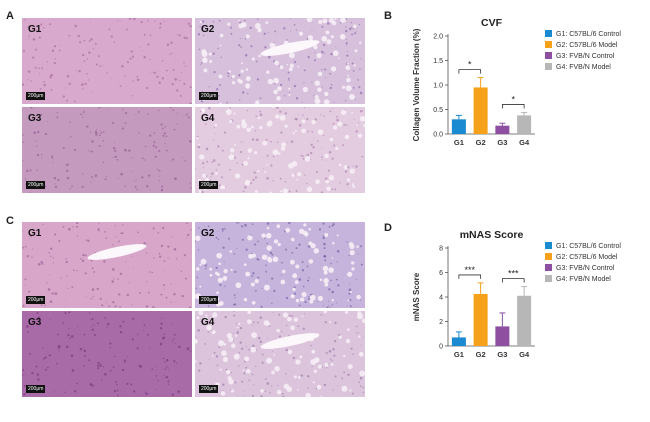 This screenshot has width=650, height=422. What do you see at coordinates (388, 228) in the screenshot?
I see `panel-d-letter: D` at bounding box center [388, 228].